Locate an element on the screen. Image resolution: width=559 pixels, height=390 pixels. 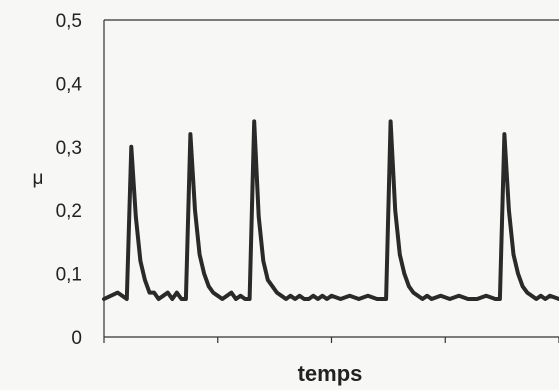
y-tick-label: 0,4 is located at coordinates (69, 84).